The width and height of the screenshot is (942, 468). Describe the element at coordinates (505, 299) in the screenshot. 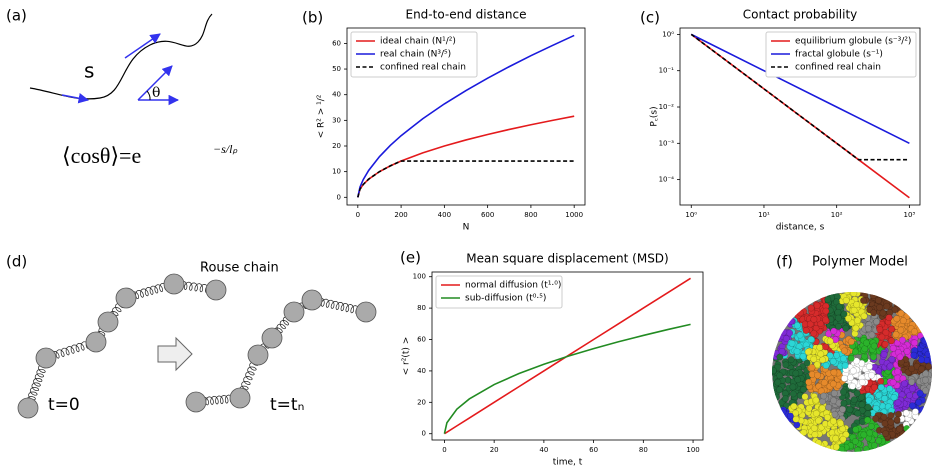

I see `legend-label: sub-diffusion (t⁰·⁵)` at that location.